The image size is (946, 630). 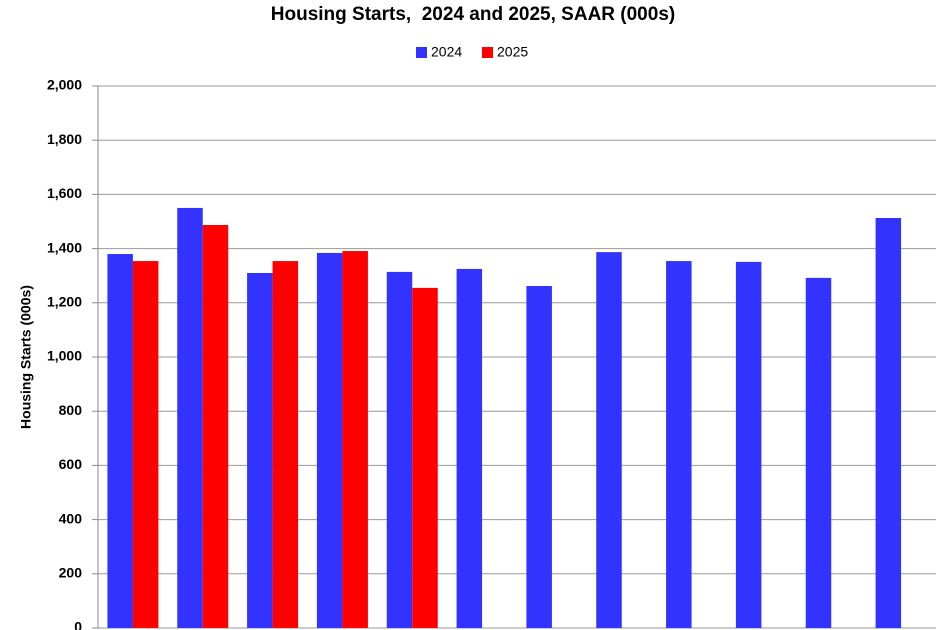 I want to click on y-tick-label: 1,400, so click(x=64, y=247).